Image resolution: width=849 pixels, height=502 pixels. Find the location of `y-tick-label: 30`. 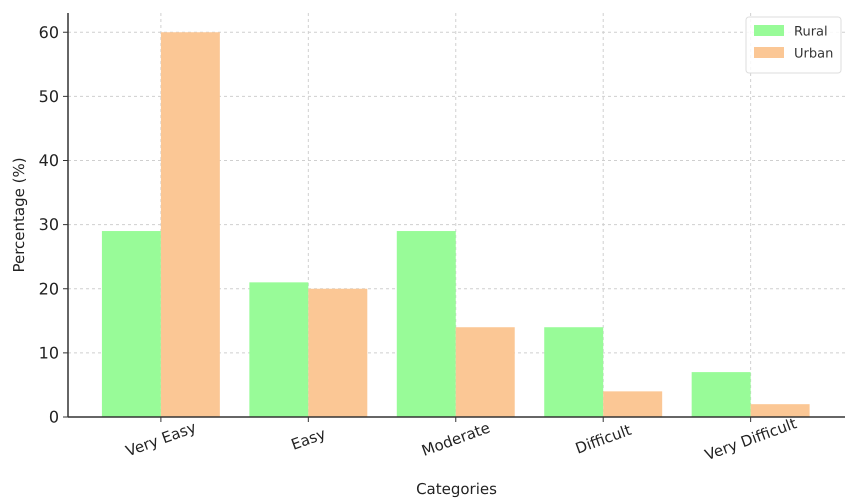

y-tick-label: 30 is located at coordinates (48, 224).